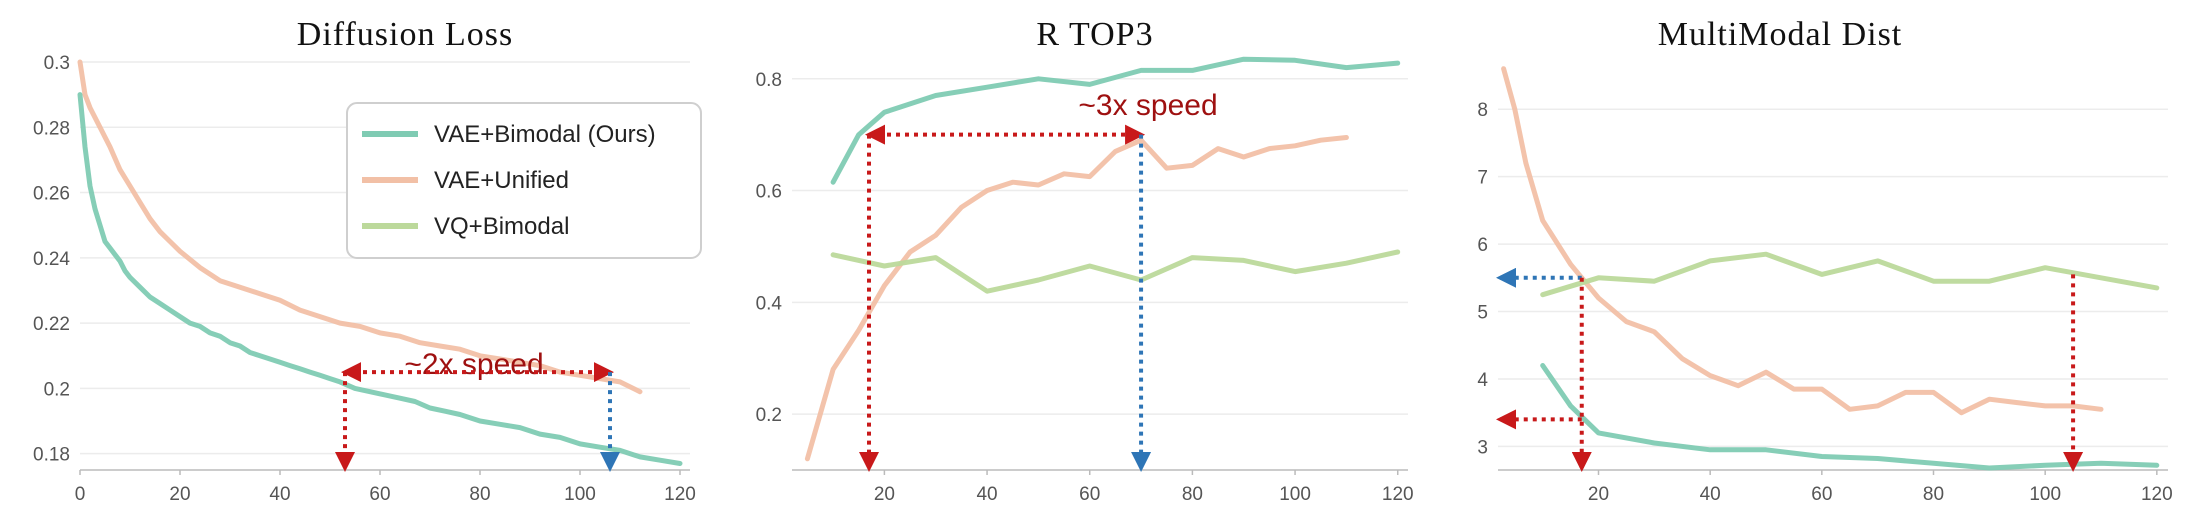  What do you see at coordinates (80, 494) in the screenshot?
I see `x-tick-label: 0` at bounding box center [80, 494].